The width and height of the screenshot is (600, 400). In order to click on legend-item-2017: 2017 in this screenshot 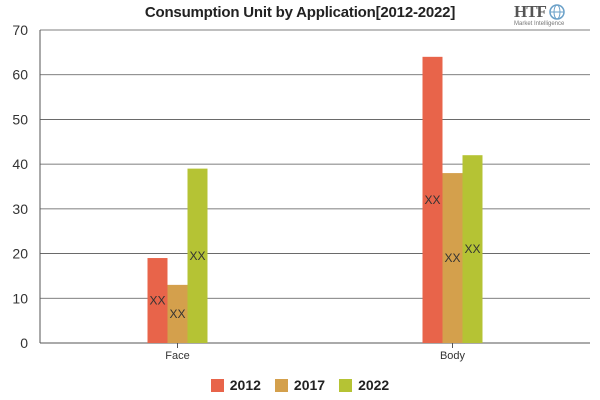, I will do `click(300, 385)`.